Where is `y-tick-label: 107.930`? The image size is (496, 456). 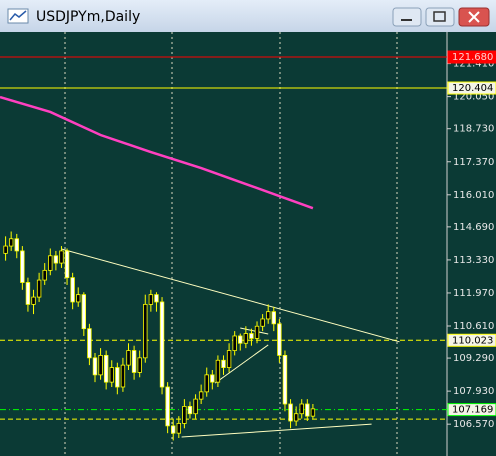
y-tick-label: 107.930 is located at coordinates (473, 391).